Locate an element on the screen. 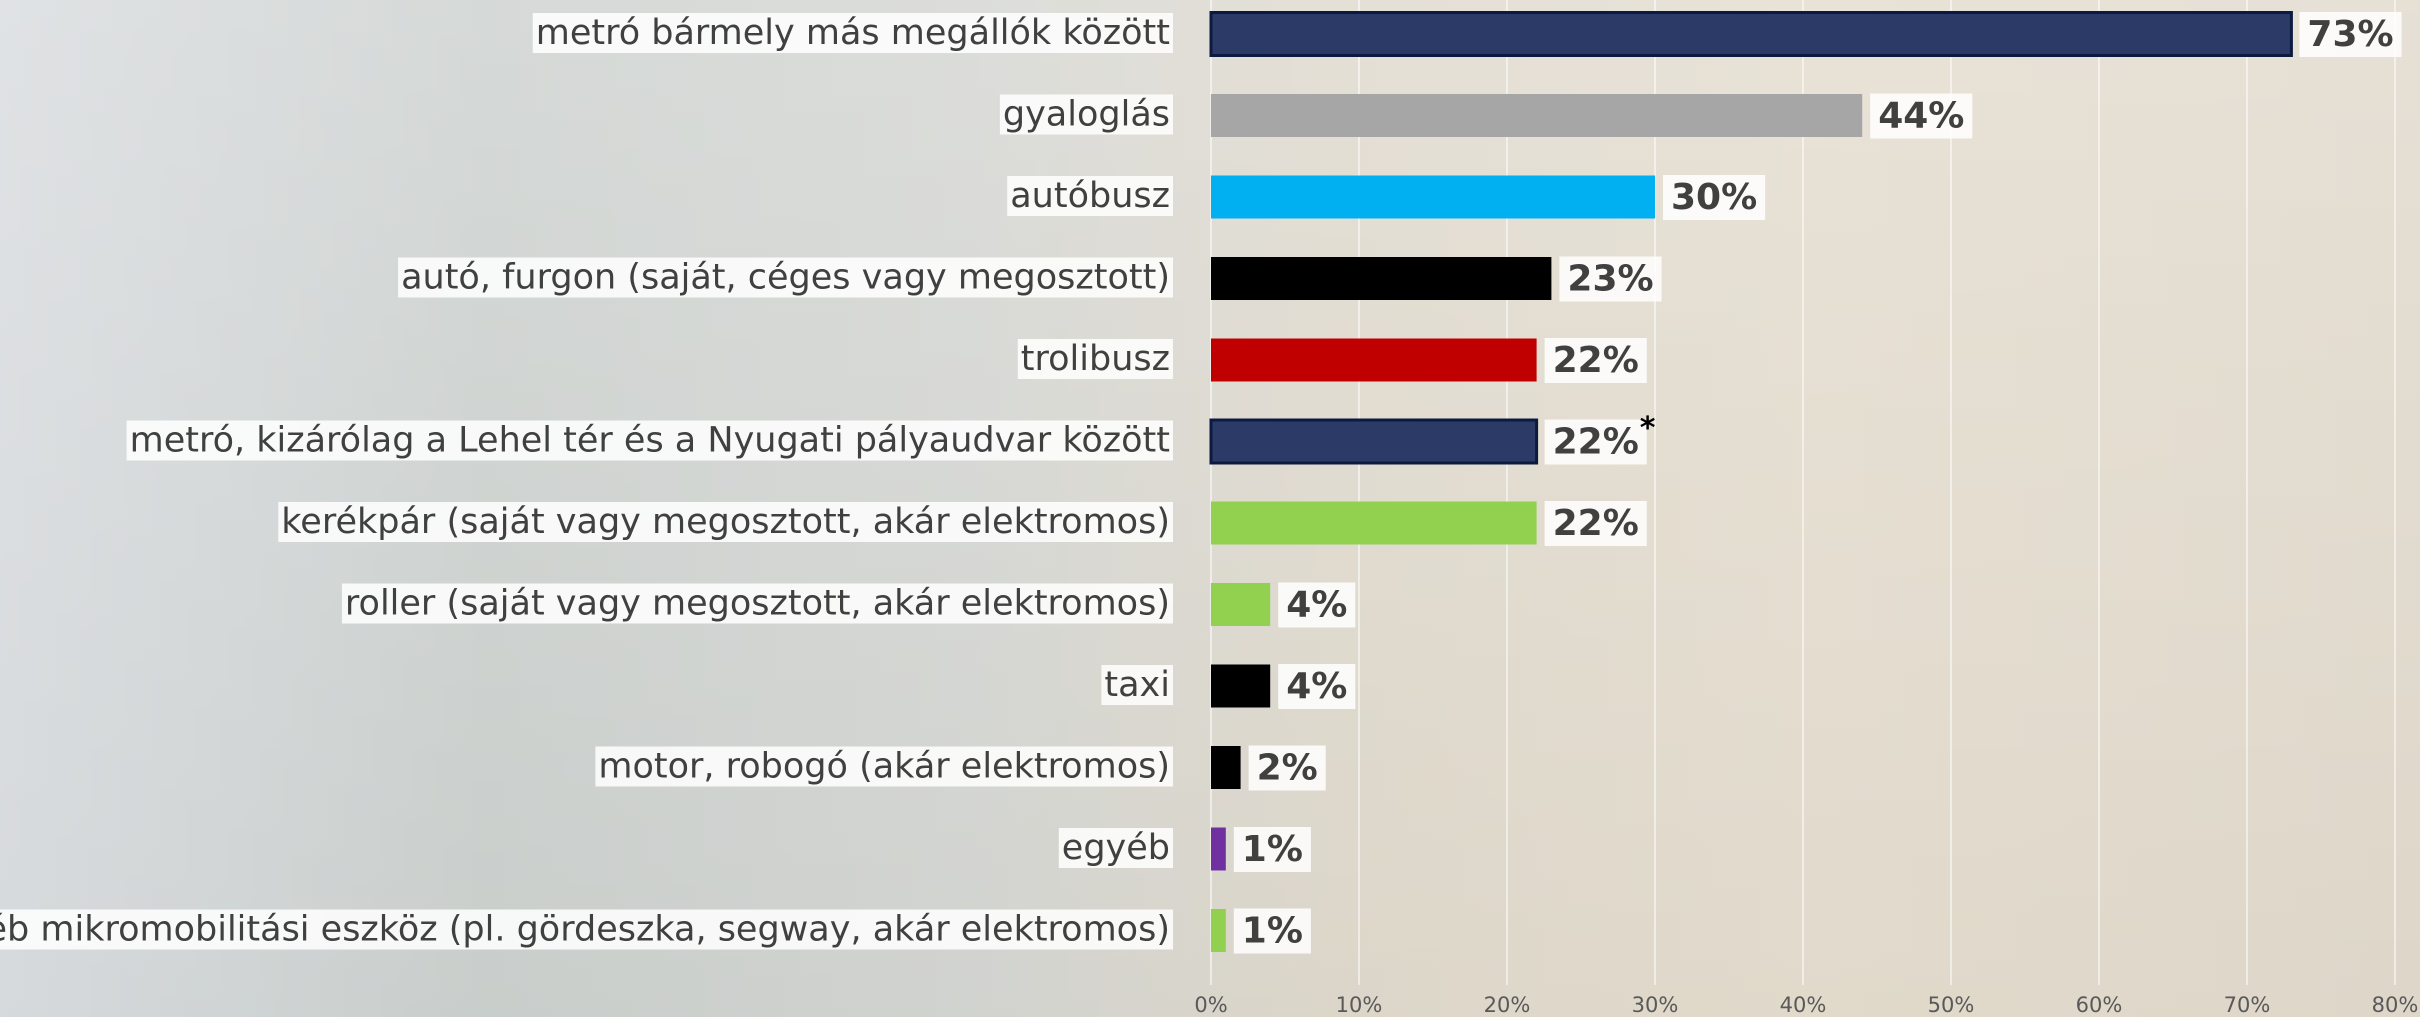 The image size is (2420, 1017). value-label: 44% is located at coordinates (1921, 116).